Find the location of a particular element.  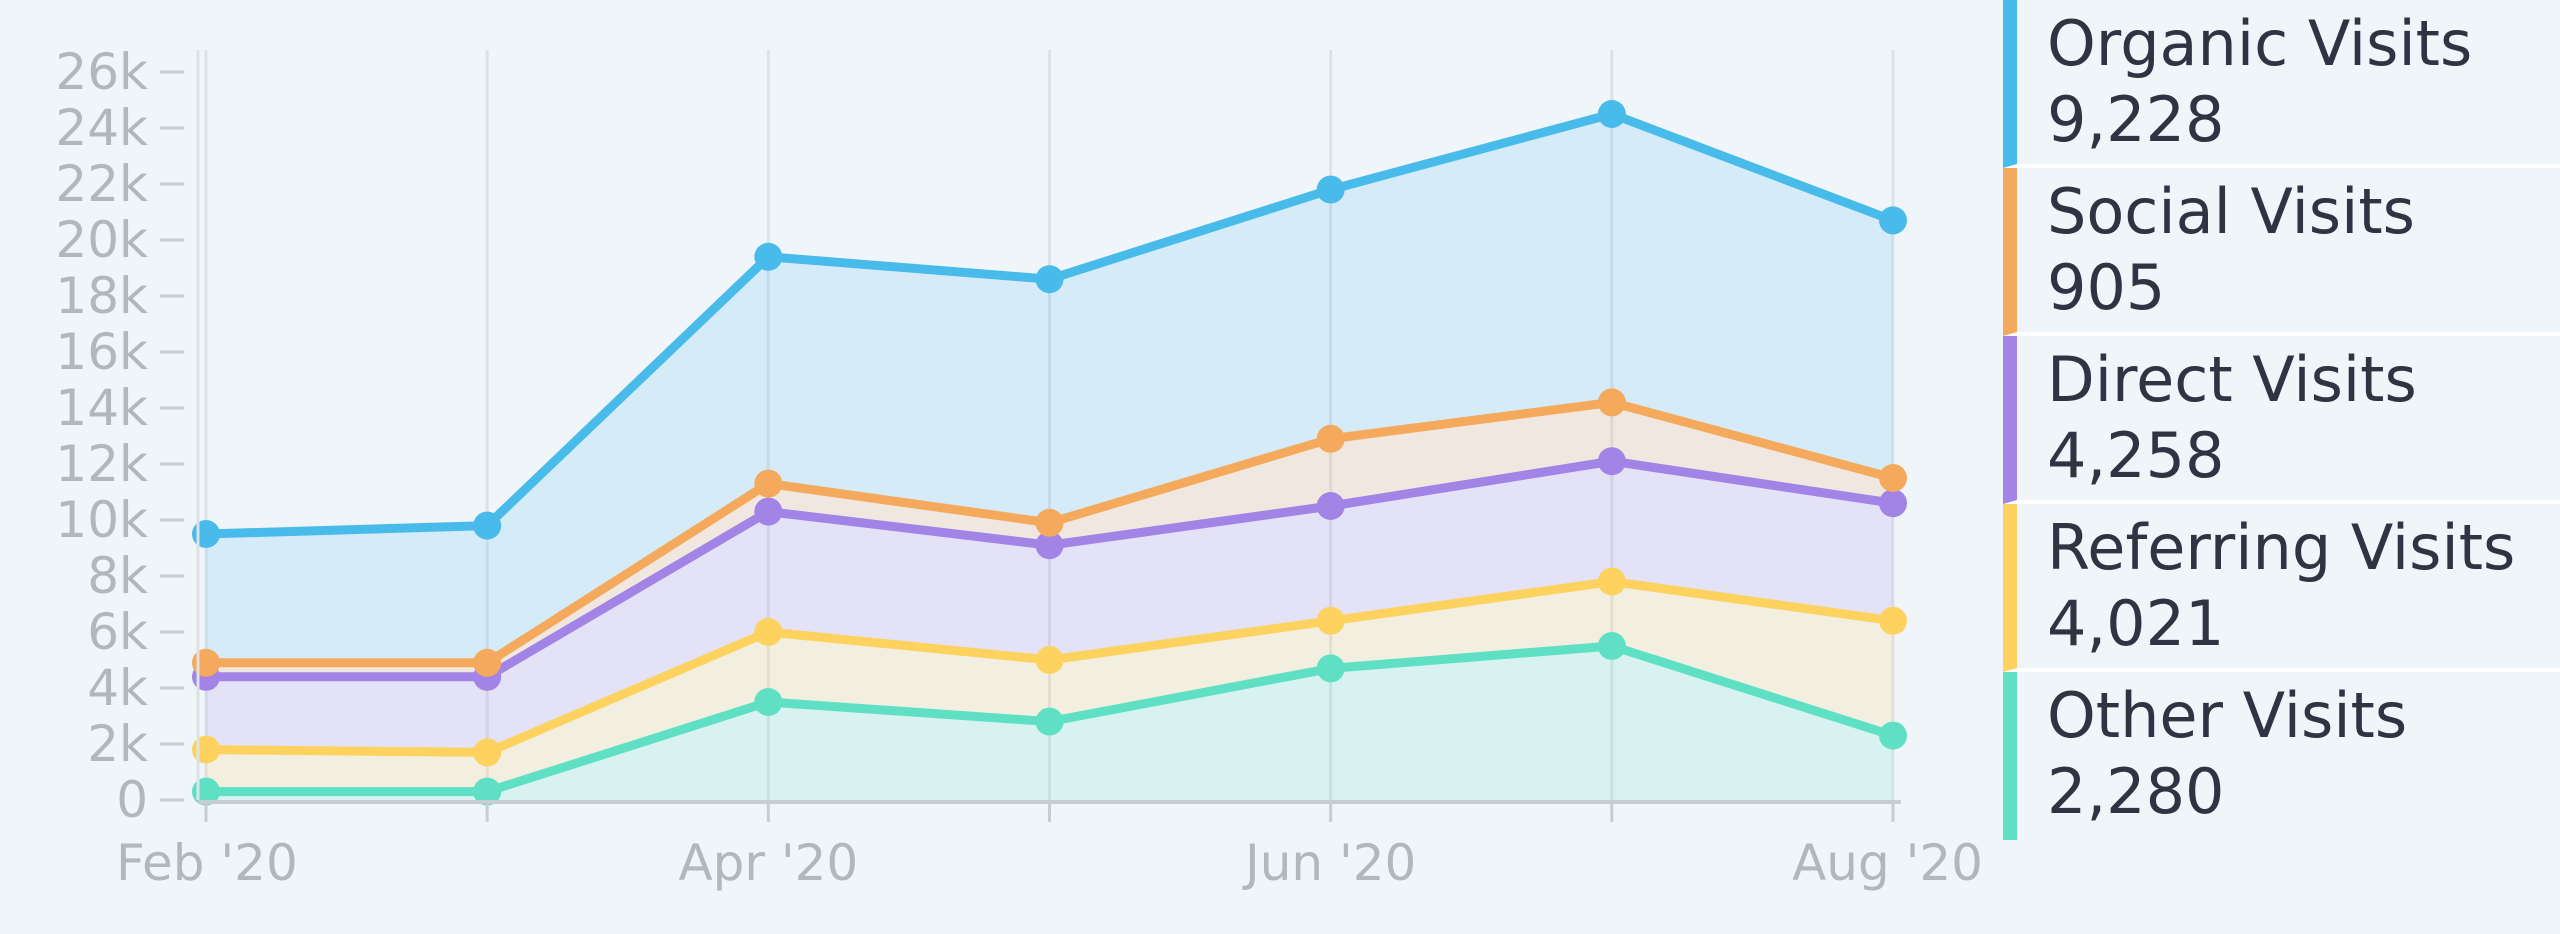

y-tick-label: 14k is located at coordinates (101, 408).